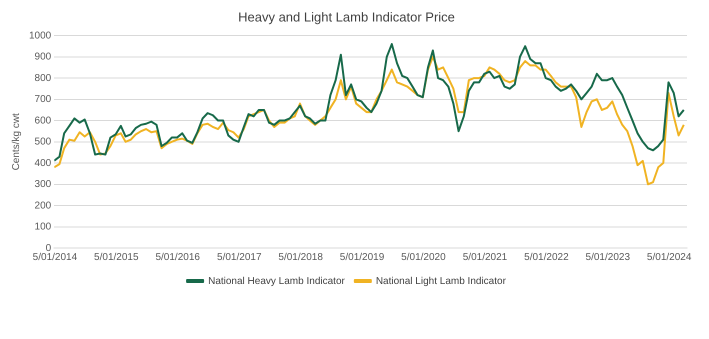 The height and width of the screenshot is (339, 709). What do you see at coordinates (16, 141) in the screenshot?
I see `y-axis-title: Cents/kg cwt` at bounding box center [16, 141].